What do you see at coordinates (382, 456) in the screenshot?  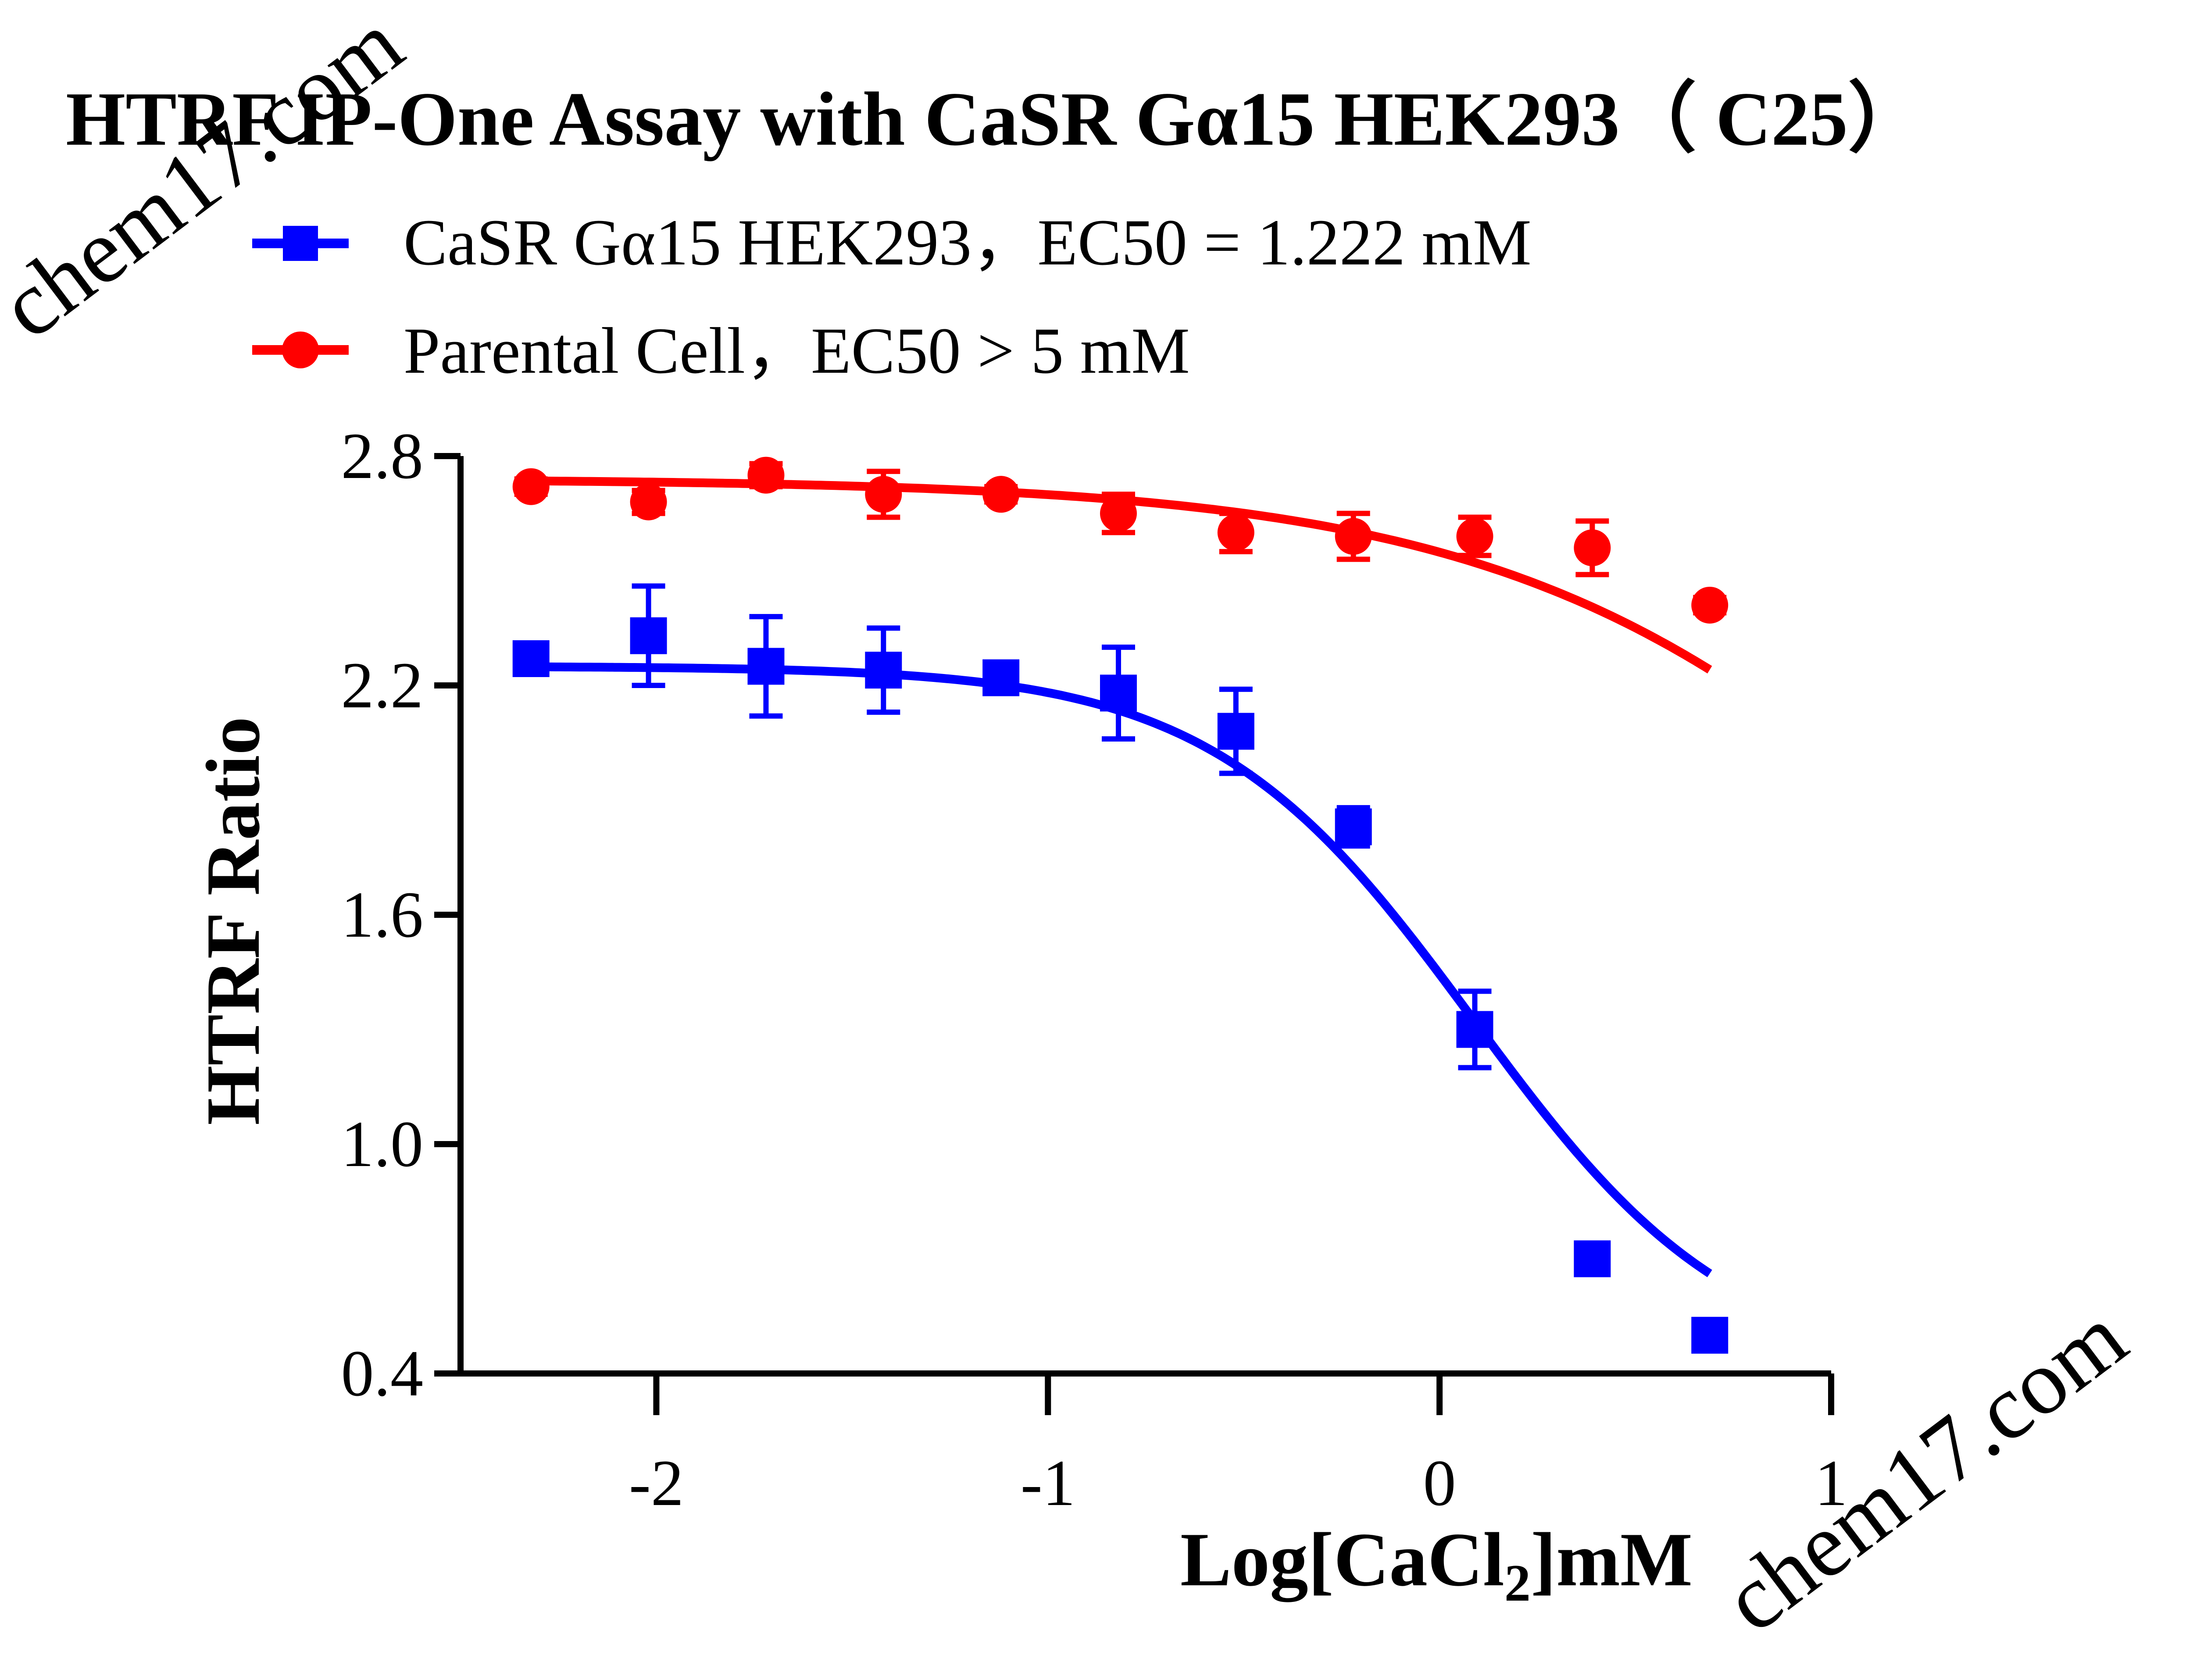 I see `y-tick-label: 2.8` at bounding box center [382, 456].